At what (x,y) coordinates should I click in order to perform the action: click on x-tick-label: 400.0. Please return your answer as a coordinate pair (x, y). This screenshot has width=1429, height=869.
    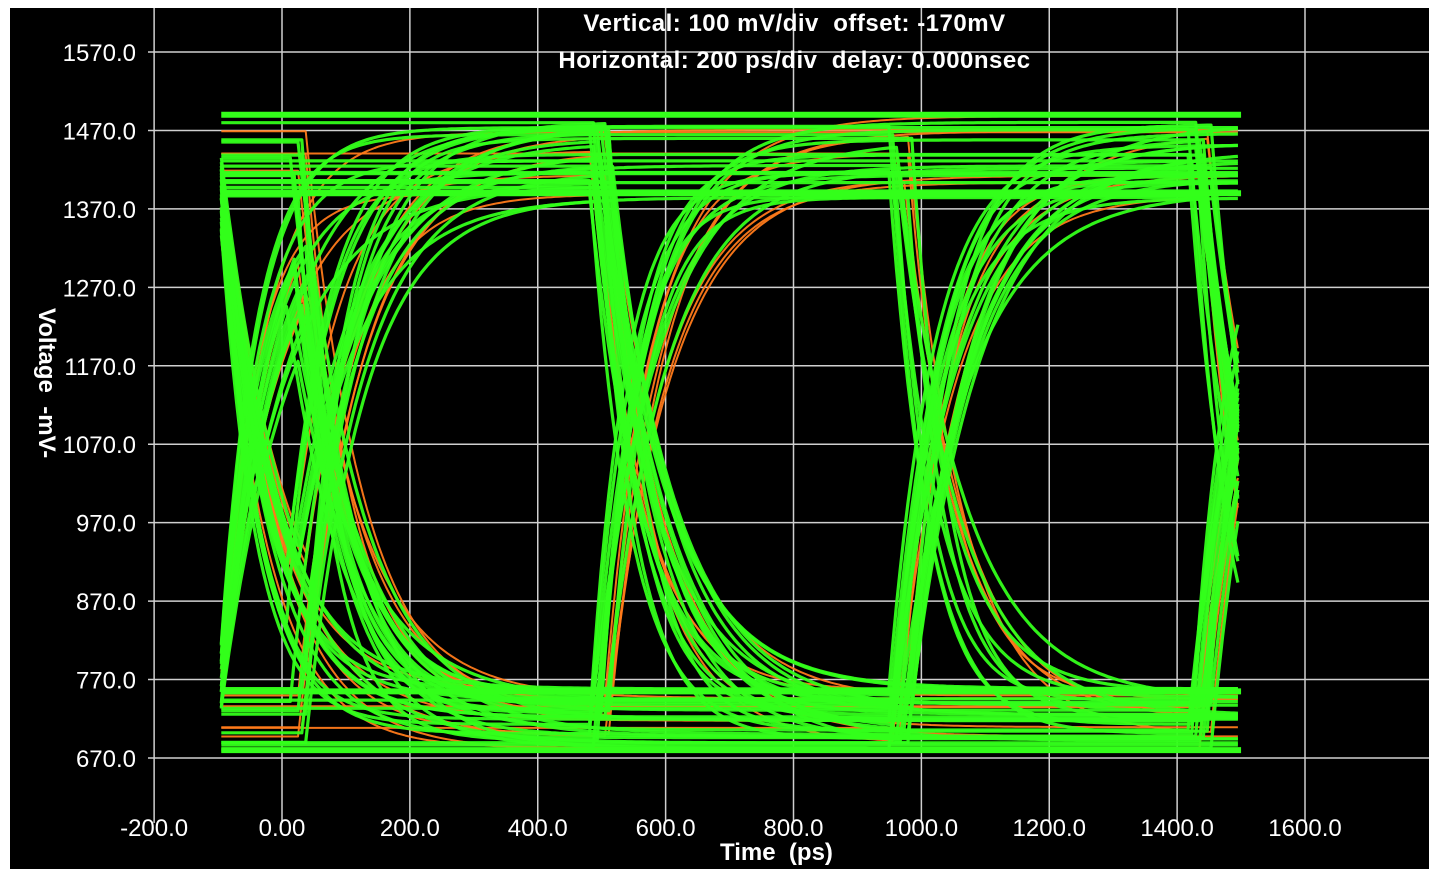
    Looking at the image, I should click on (538, 828).